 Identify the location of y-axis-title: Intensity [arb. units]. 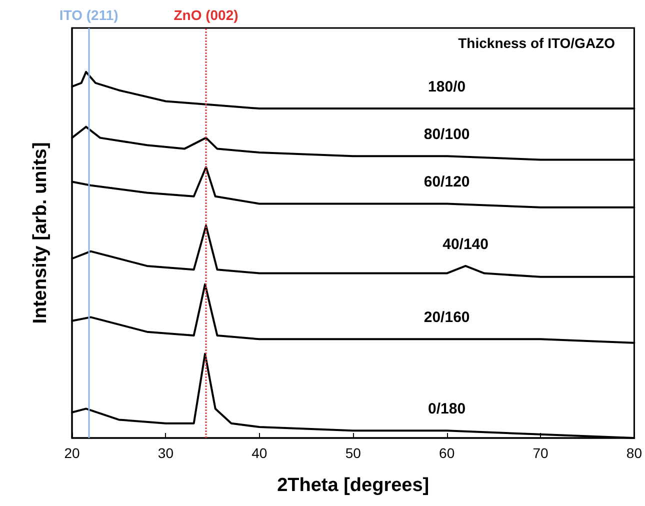
(40, 233).